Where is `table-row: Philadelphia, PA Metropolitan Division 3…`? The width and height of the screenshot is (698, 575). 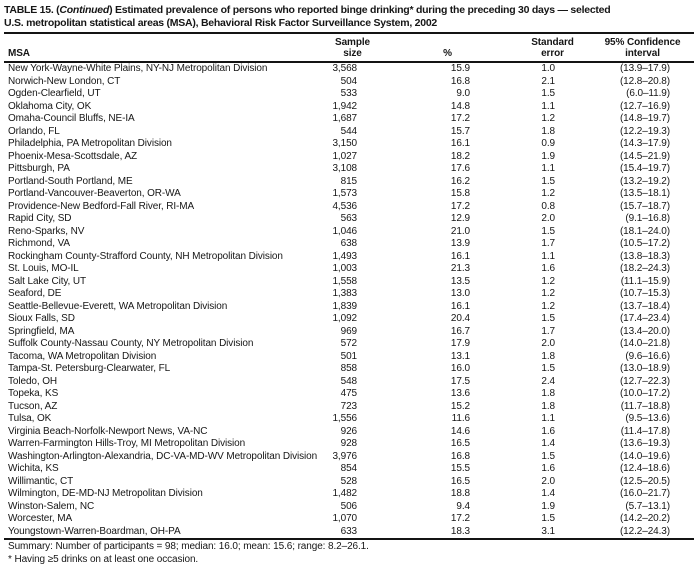
table-row: Philadelphia, PA Metropolitan Division 3… is located at coordinates (349, 144).